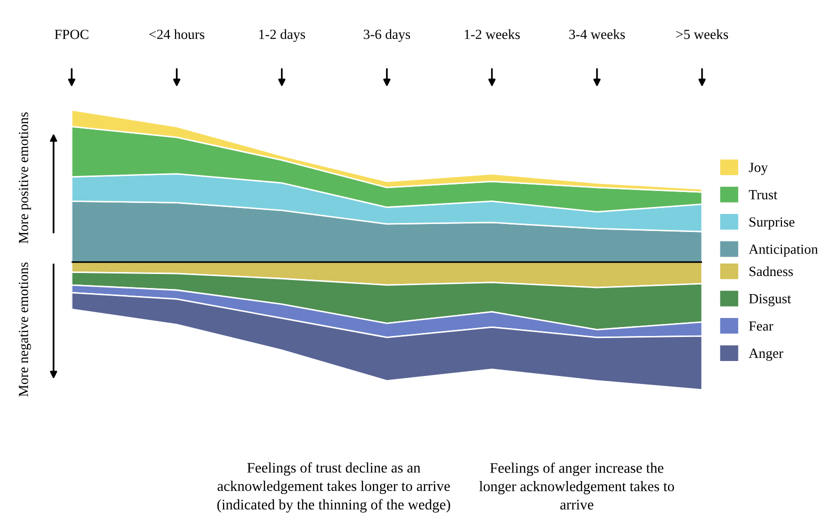 The height and width of the screenshot is (523, 824). I want to click on x-tick-label: 3-4 weeks, so click(597, 34).